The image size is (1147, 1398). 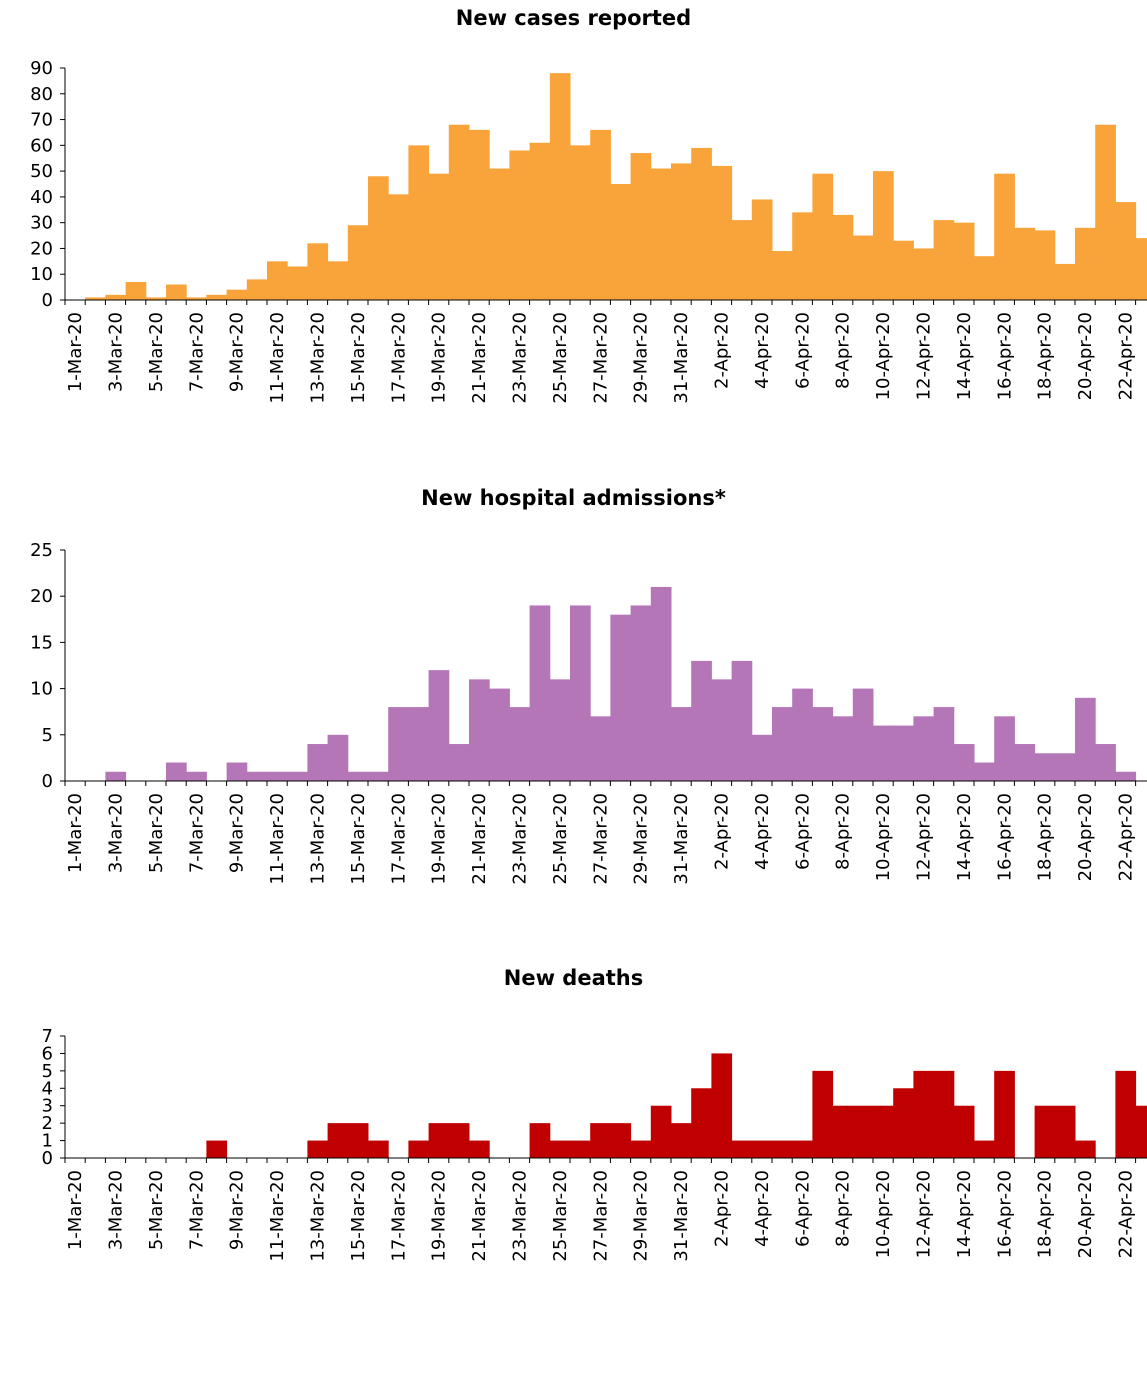 I want to click on x-tick-label: 7-Mar-20, so click(x=196, y=352).